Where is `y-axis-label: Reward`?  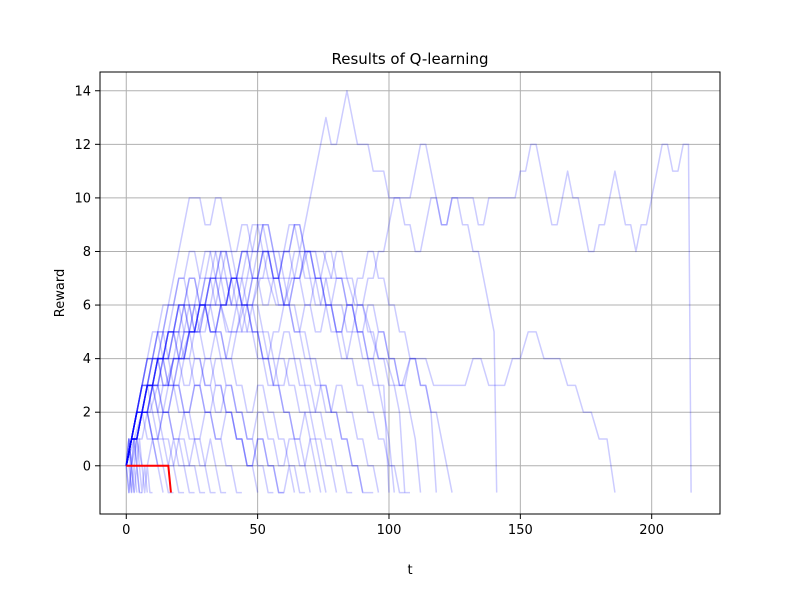
y-axis-label: Reward is located at coordinates (60, 293).